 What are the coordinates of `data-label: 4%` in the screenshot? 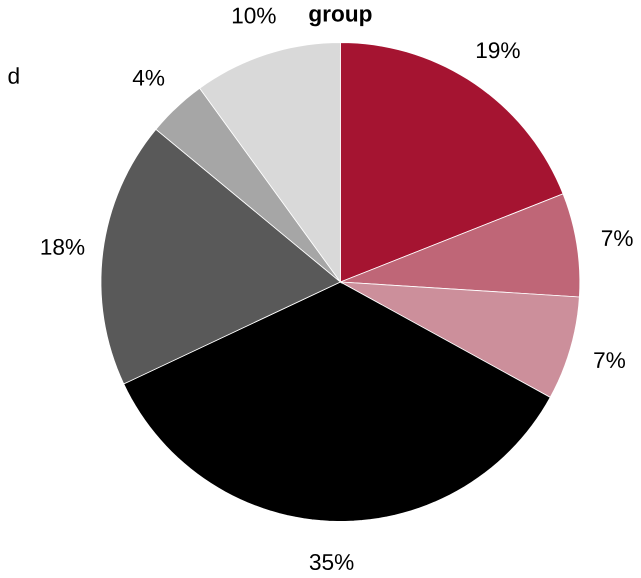 It's located at (148, 78).